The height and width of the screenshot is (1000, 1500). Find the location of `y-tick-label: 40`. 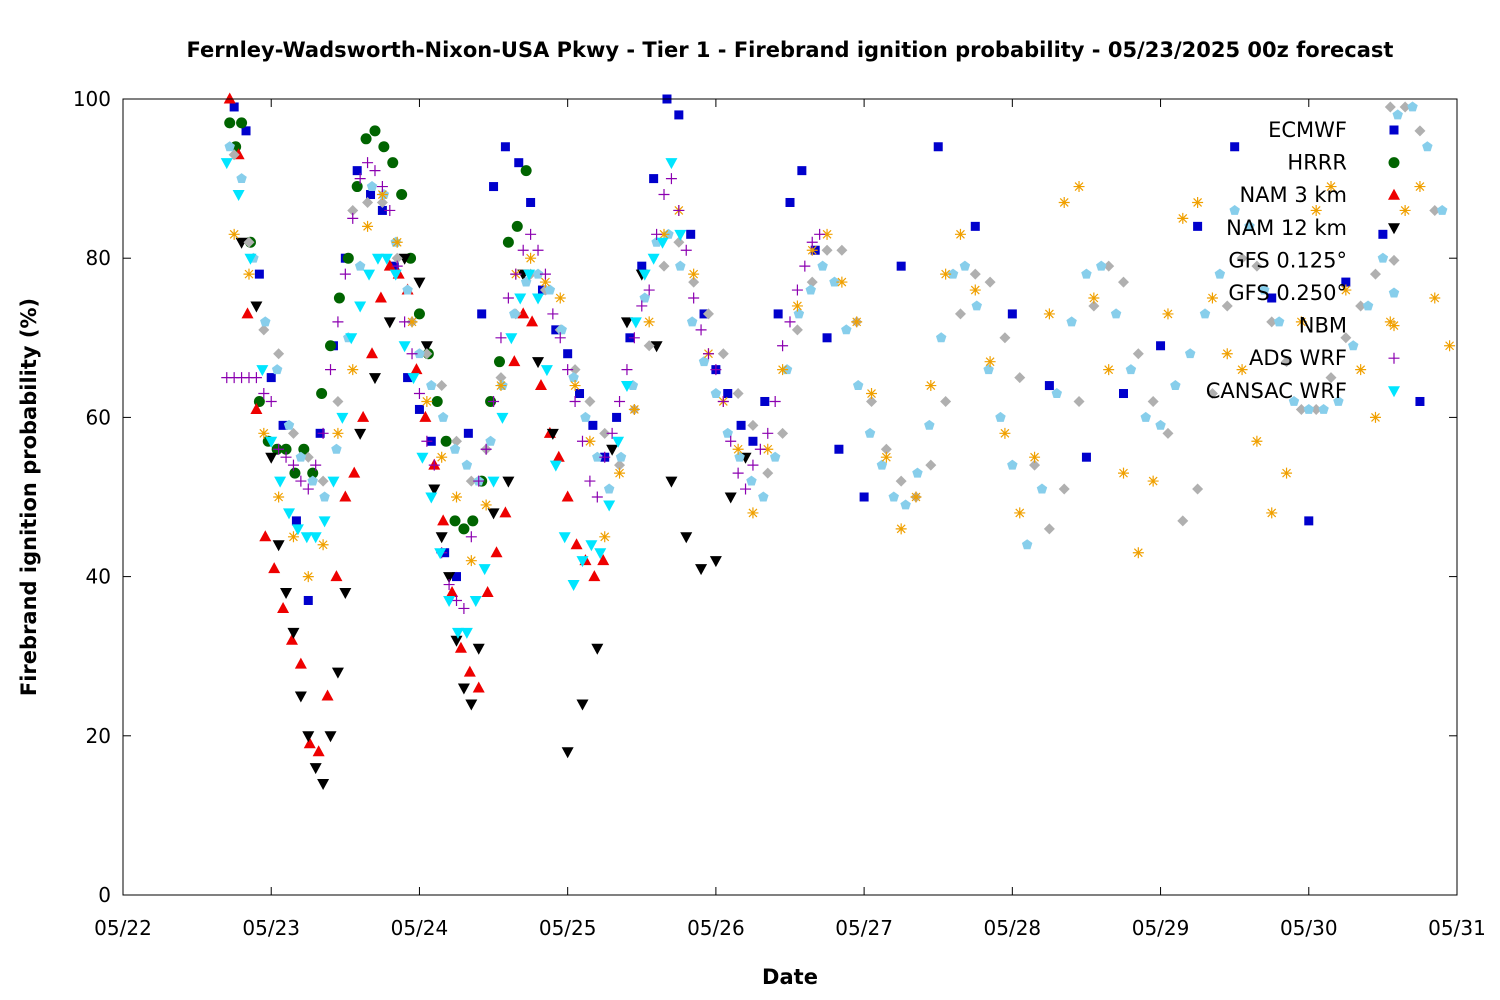

y-tick-label: 40 is located at coordinates (98, 577).